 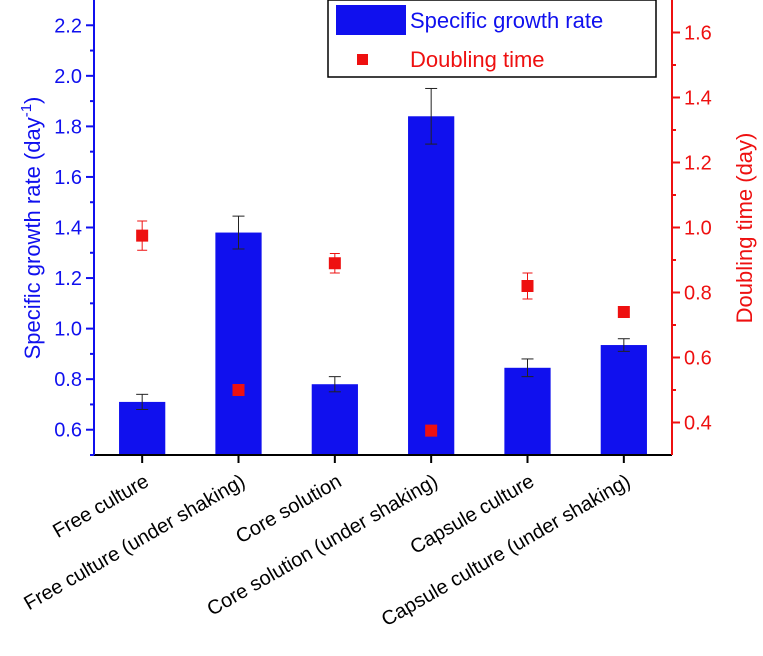 What do you see at coordinates (68, 77) in the screenshot?
I see `y-left-tick-label-7: 2.0` at bounding box center [68, 77].